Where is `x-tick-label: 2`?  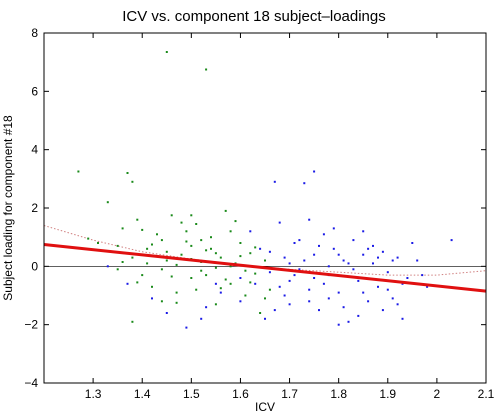 x-tick-label: 2 is located at coordinates (437, 394).